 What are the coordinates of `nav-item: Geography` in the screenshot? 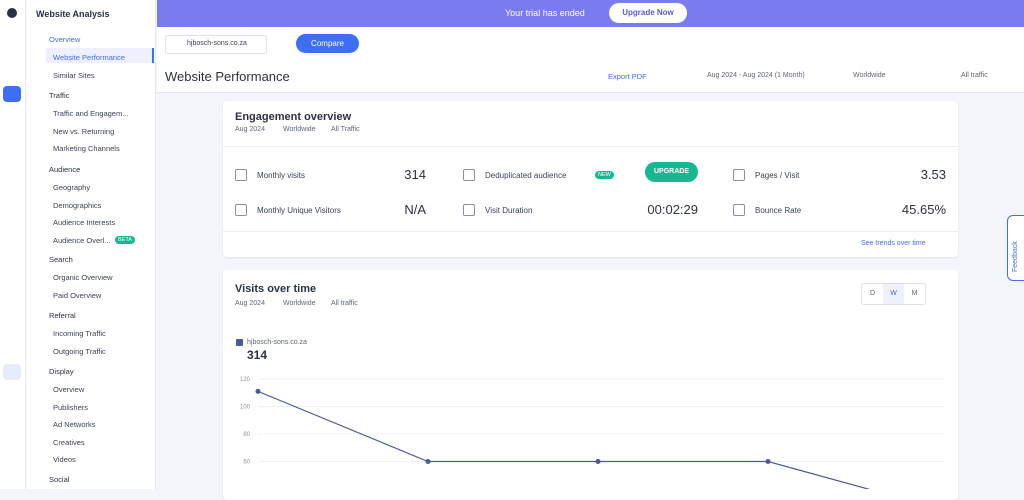 It's located at (72, 187).